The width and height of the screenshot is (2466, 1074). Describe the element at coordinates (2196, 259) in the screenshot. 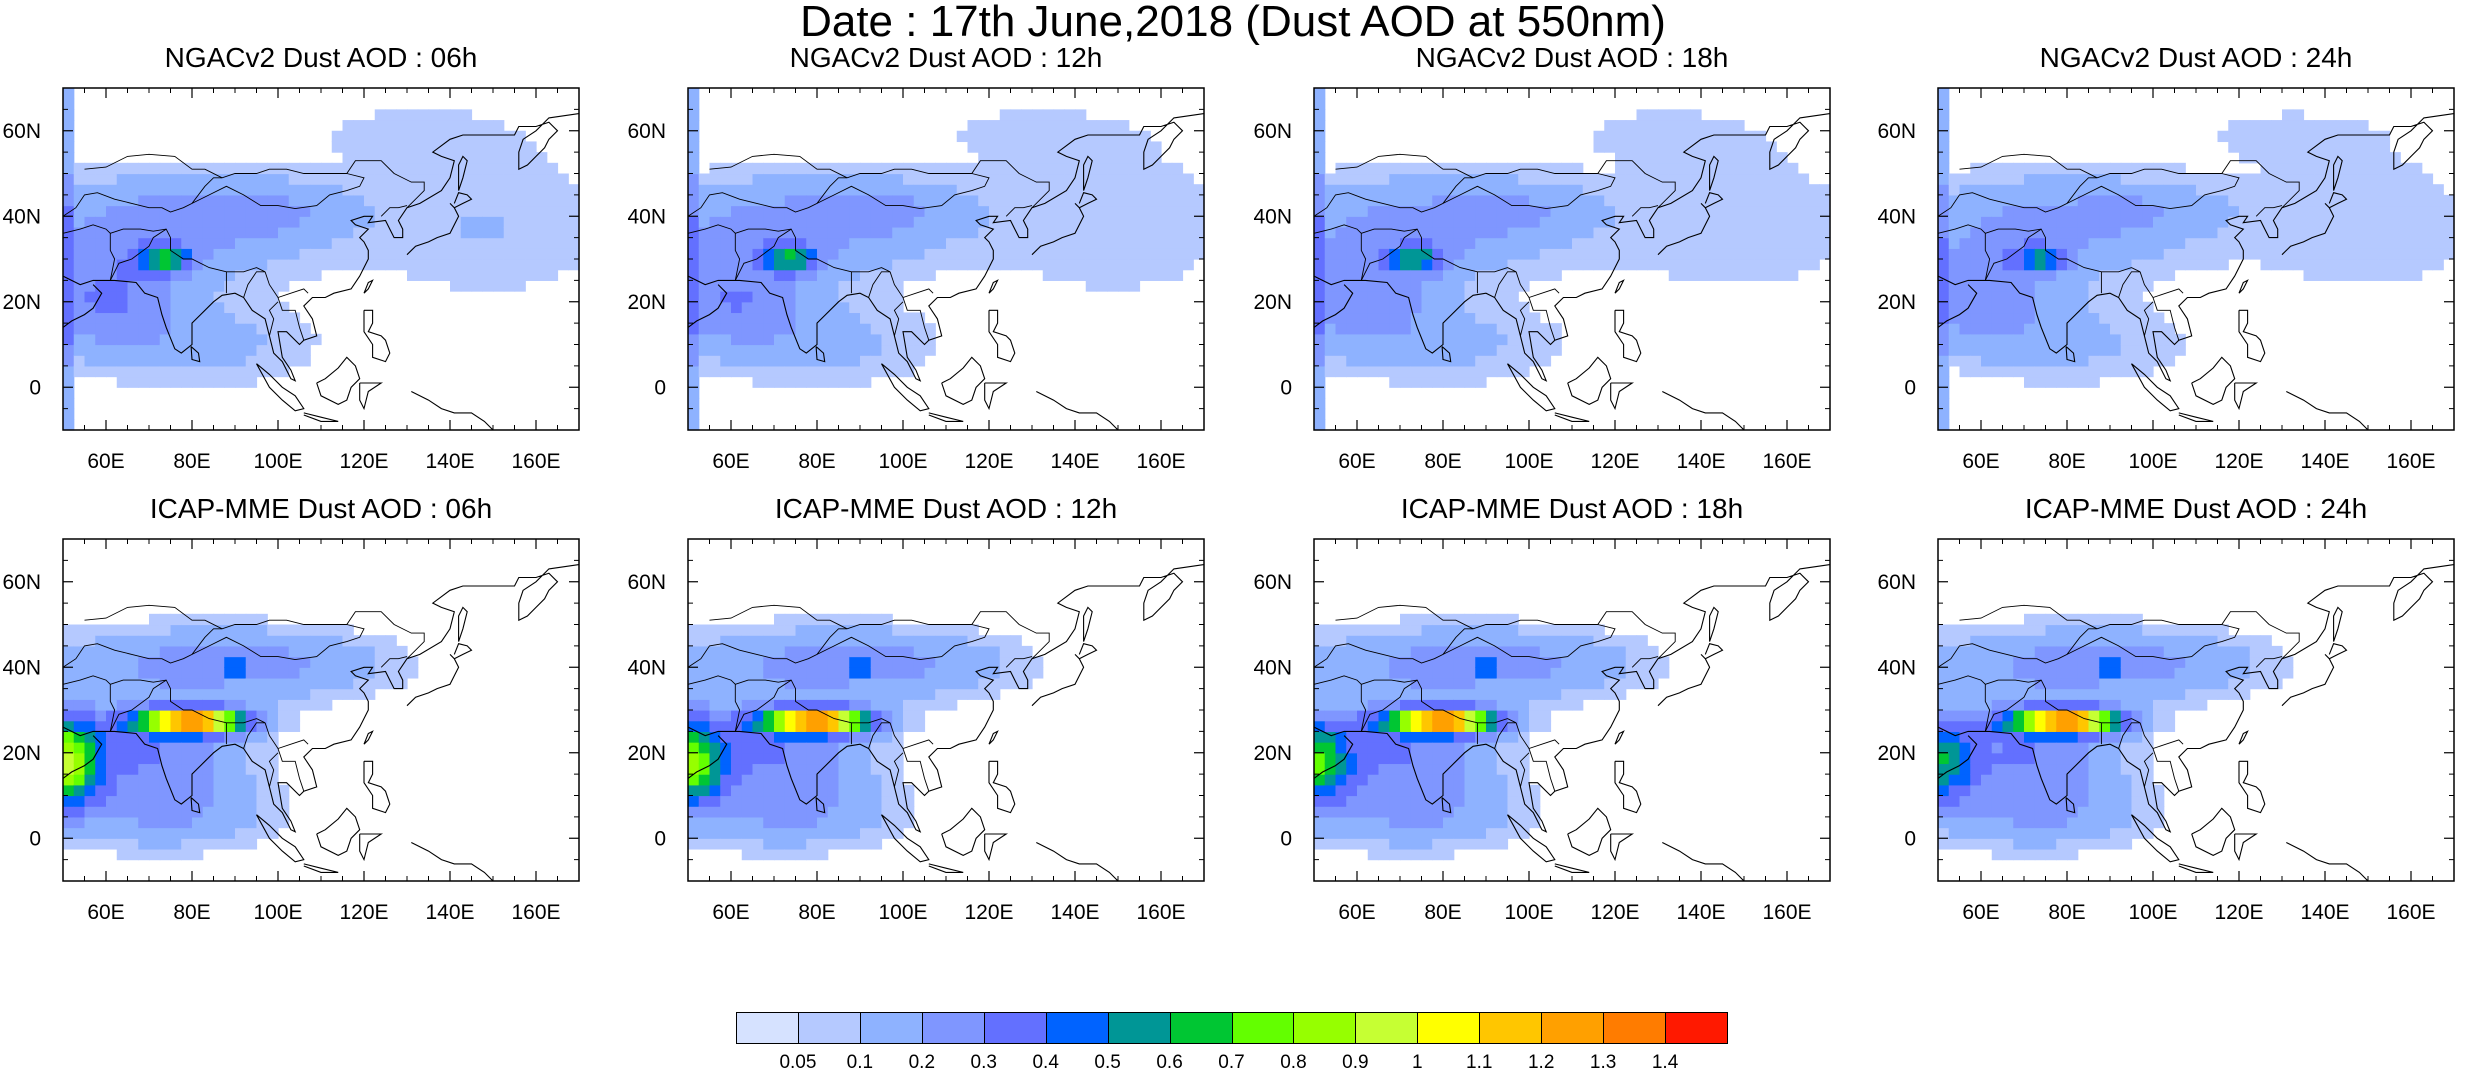

I see `aod-field` at that location.